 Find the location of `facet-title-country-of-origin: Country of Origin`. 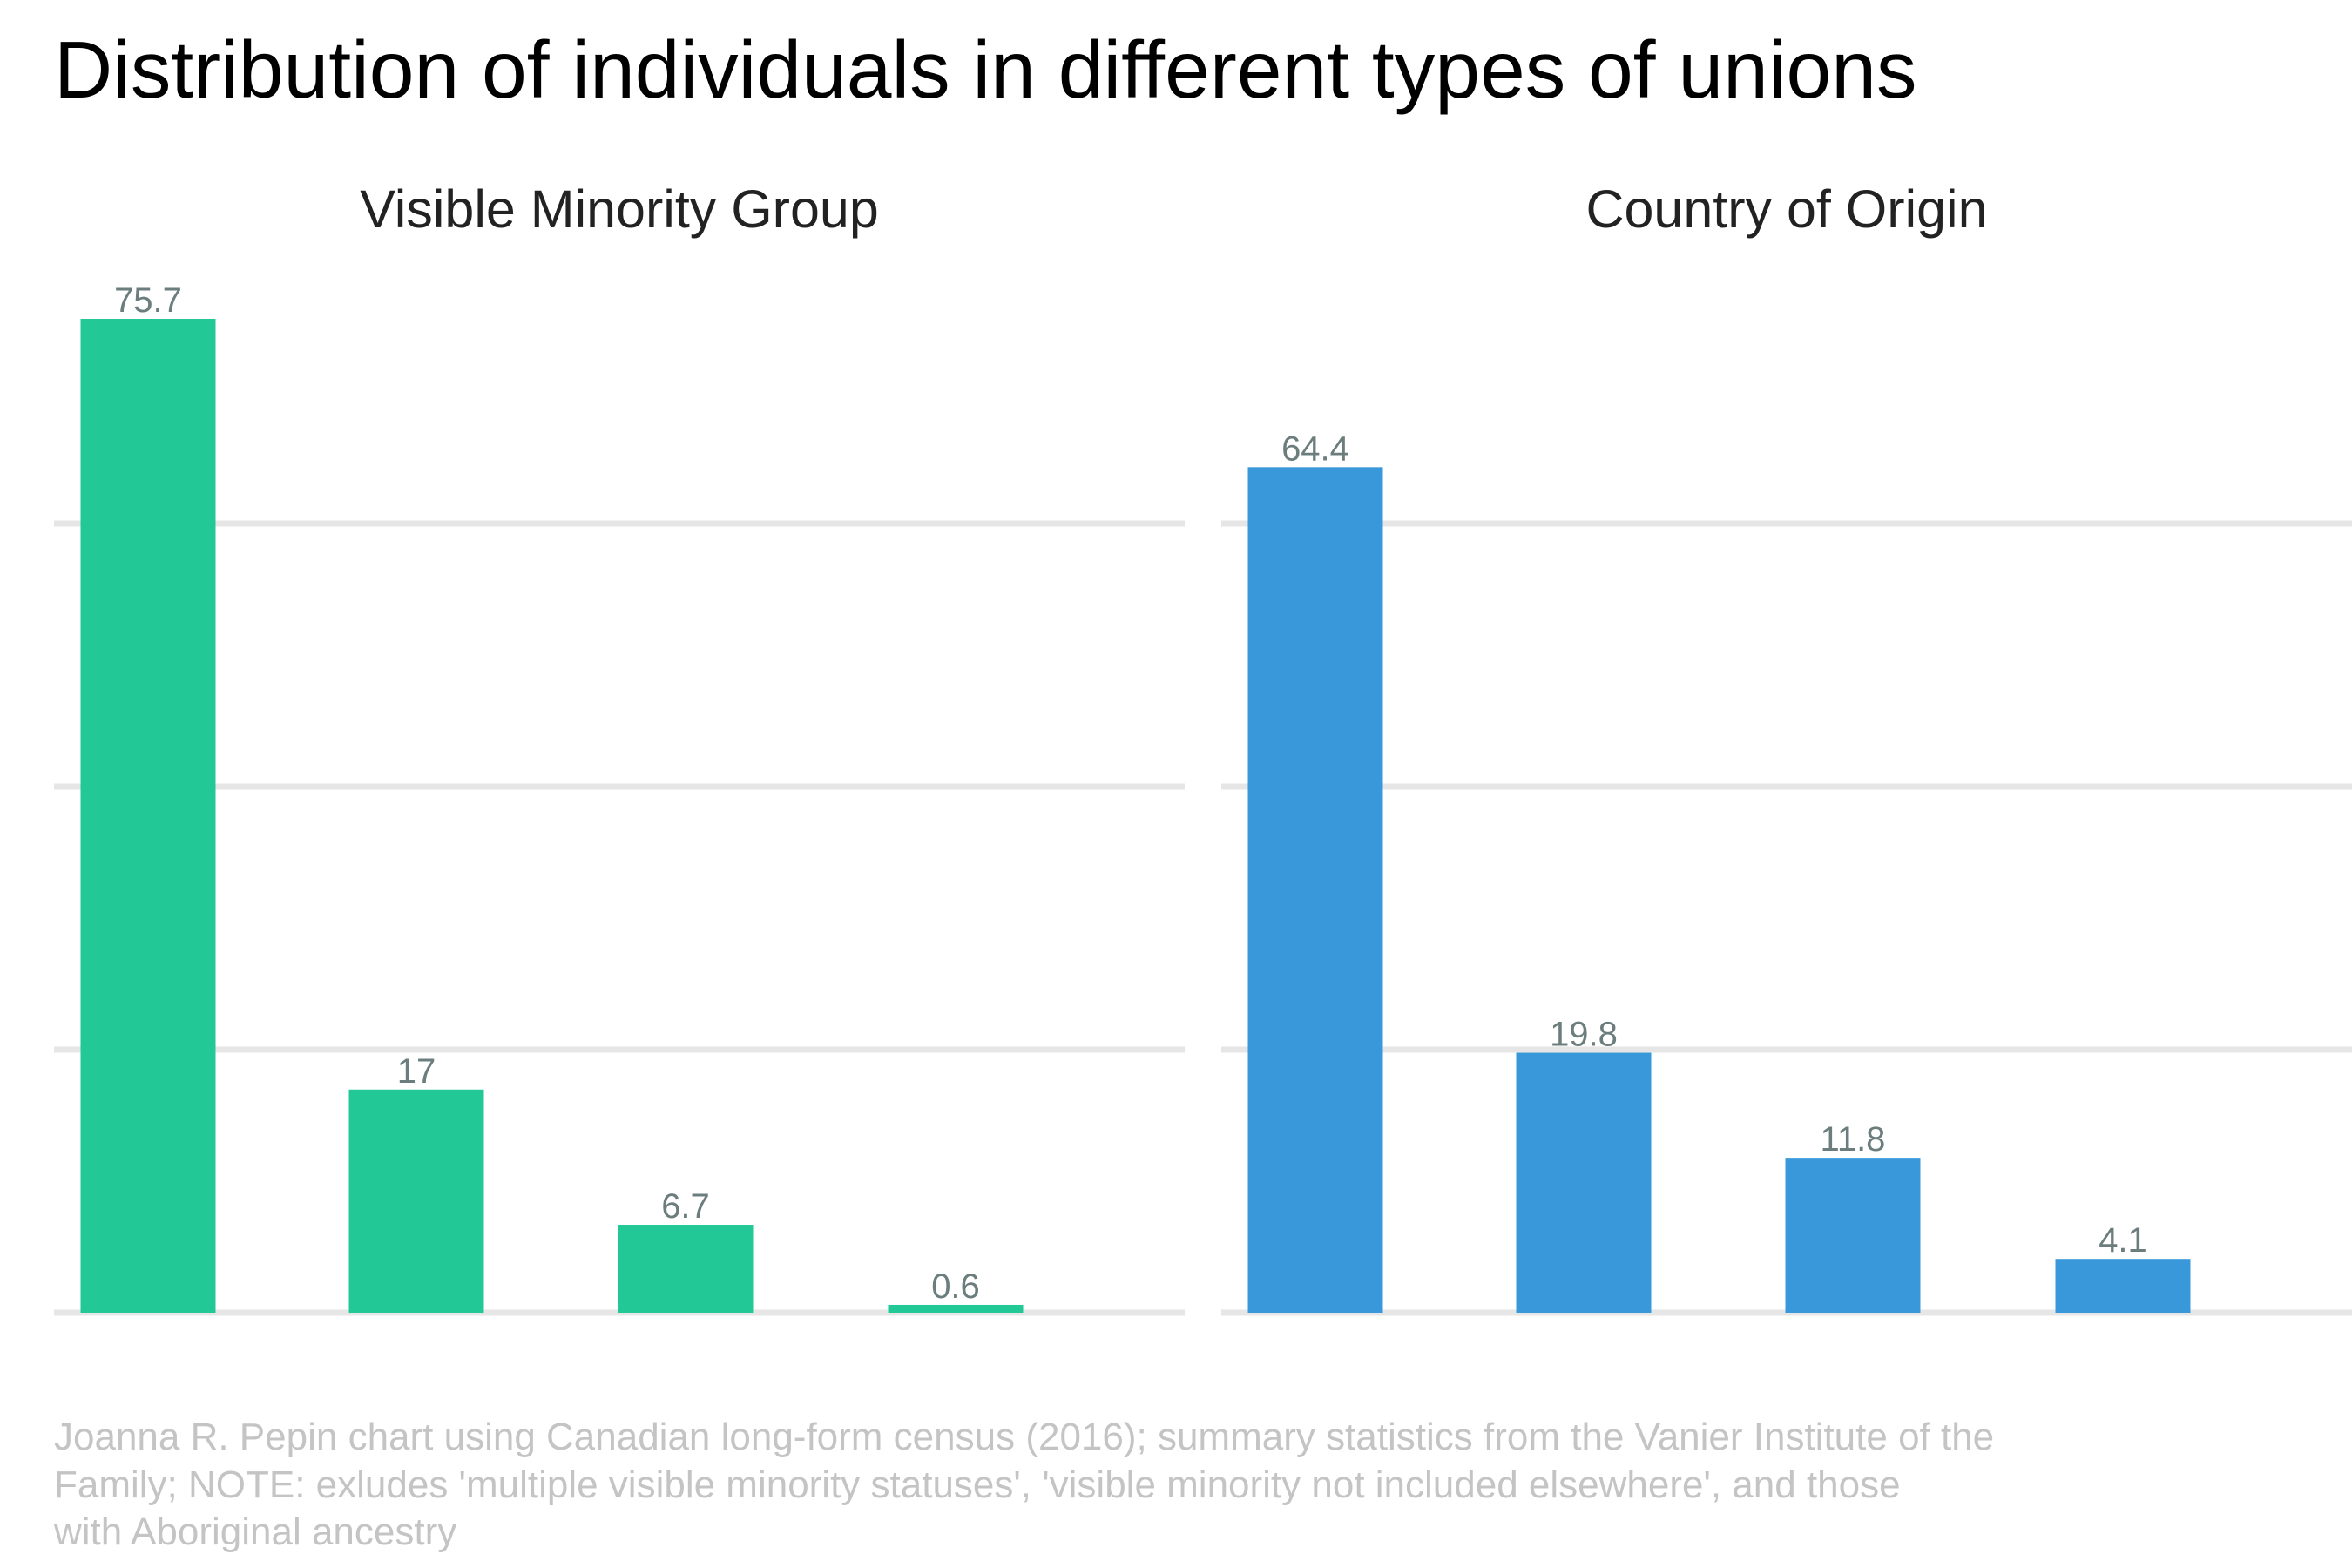

facet-title-country-of-origin: Country of Origin is located at coordinates (1786, 209).